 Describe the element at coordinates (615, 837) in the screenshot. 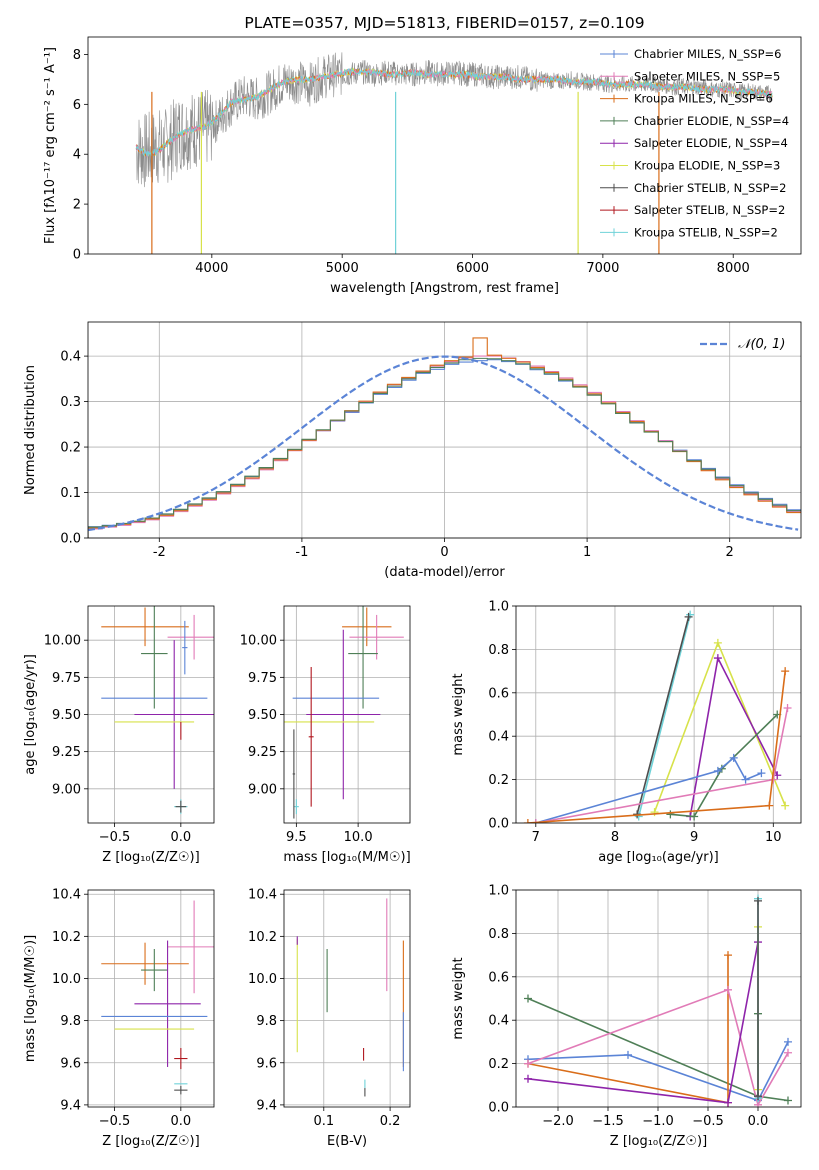

I see `x-tick-label: 8` at that location.